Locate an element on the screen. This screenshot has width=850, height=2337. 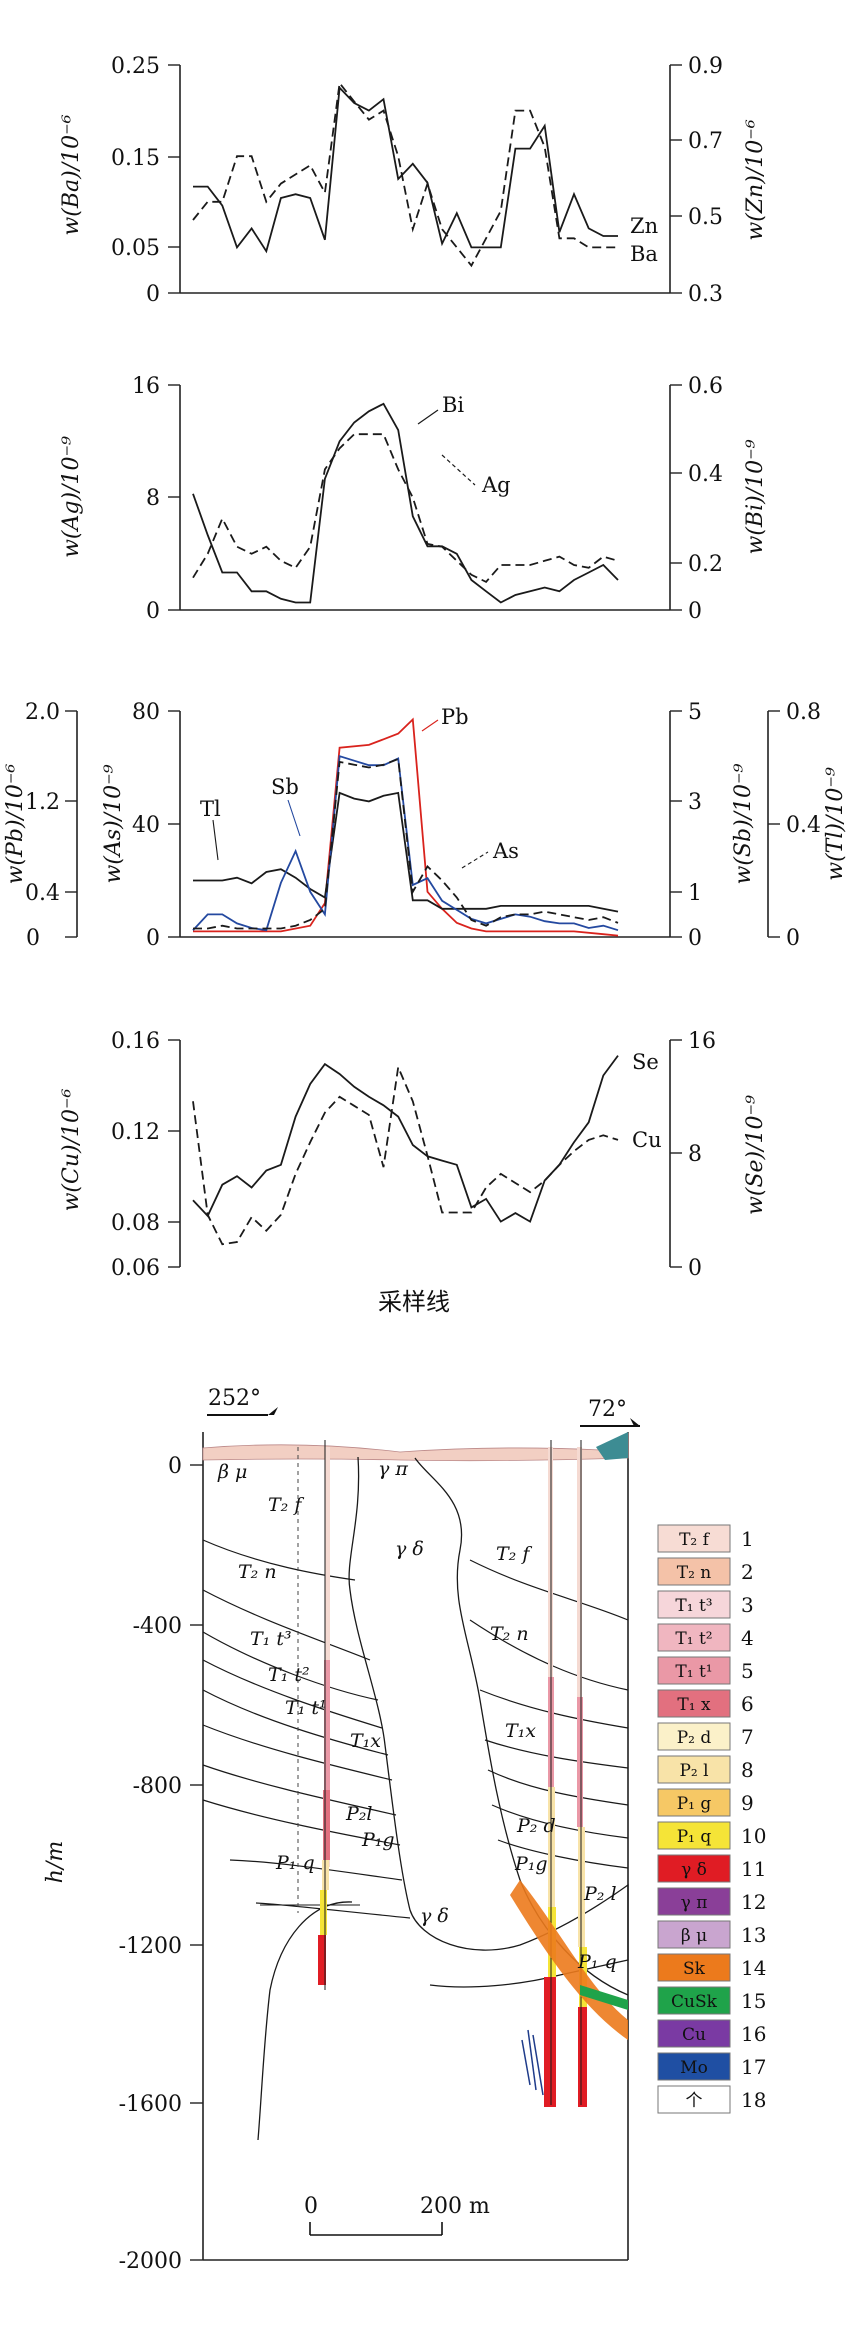
legend-number: 2 is located at coordinates (747, 1572).